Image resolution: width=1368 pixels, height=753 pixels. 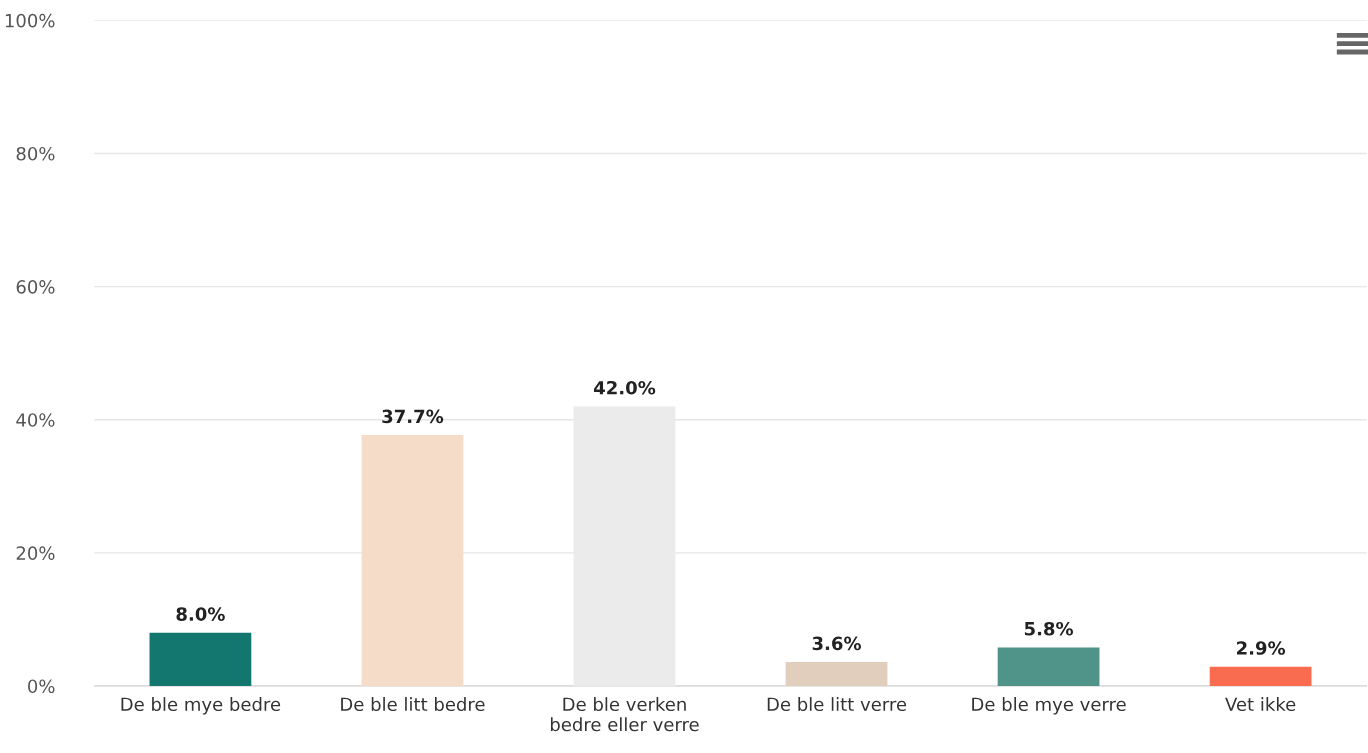 I want to click on x-tick-label: De ble mye bedre, so click(x=201, y=706).